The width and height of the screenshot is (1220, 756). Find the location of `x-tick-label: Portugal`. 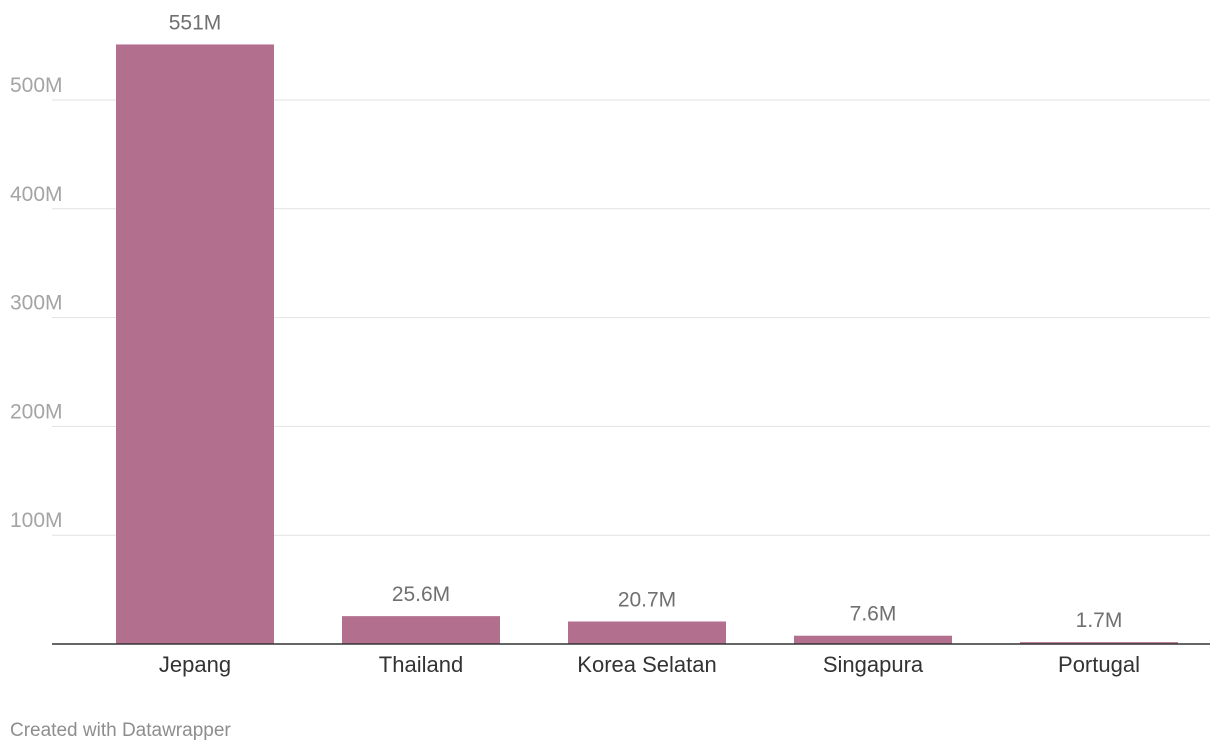

x-tick-label: Portugal is located at coordinates (1099, 664).